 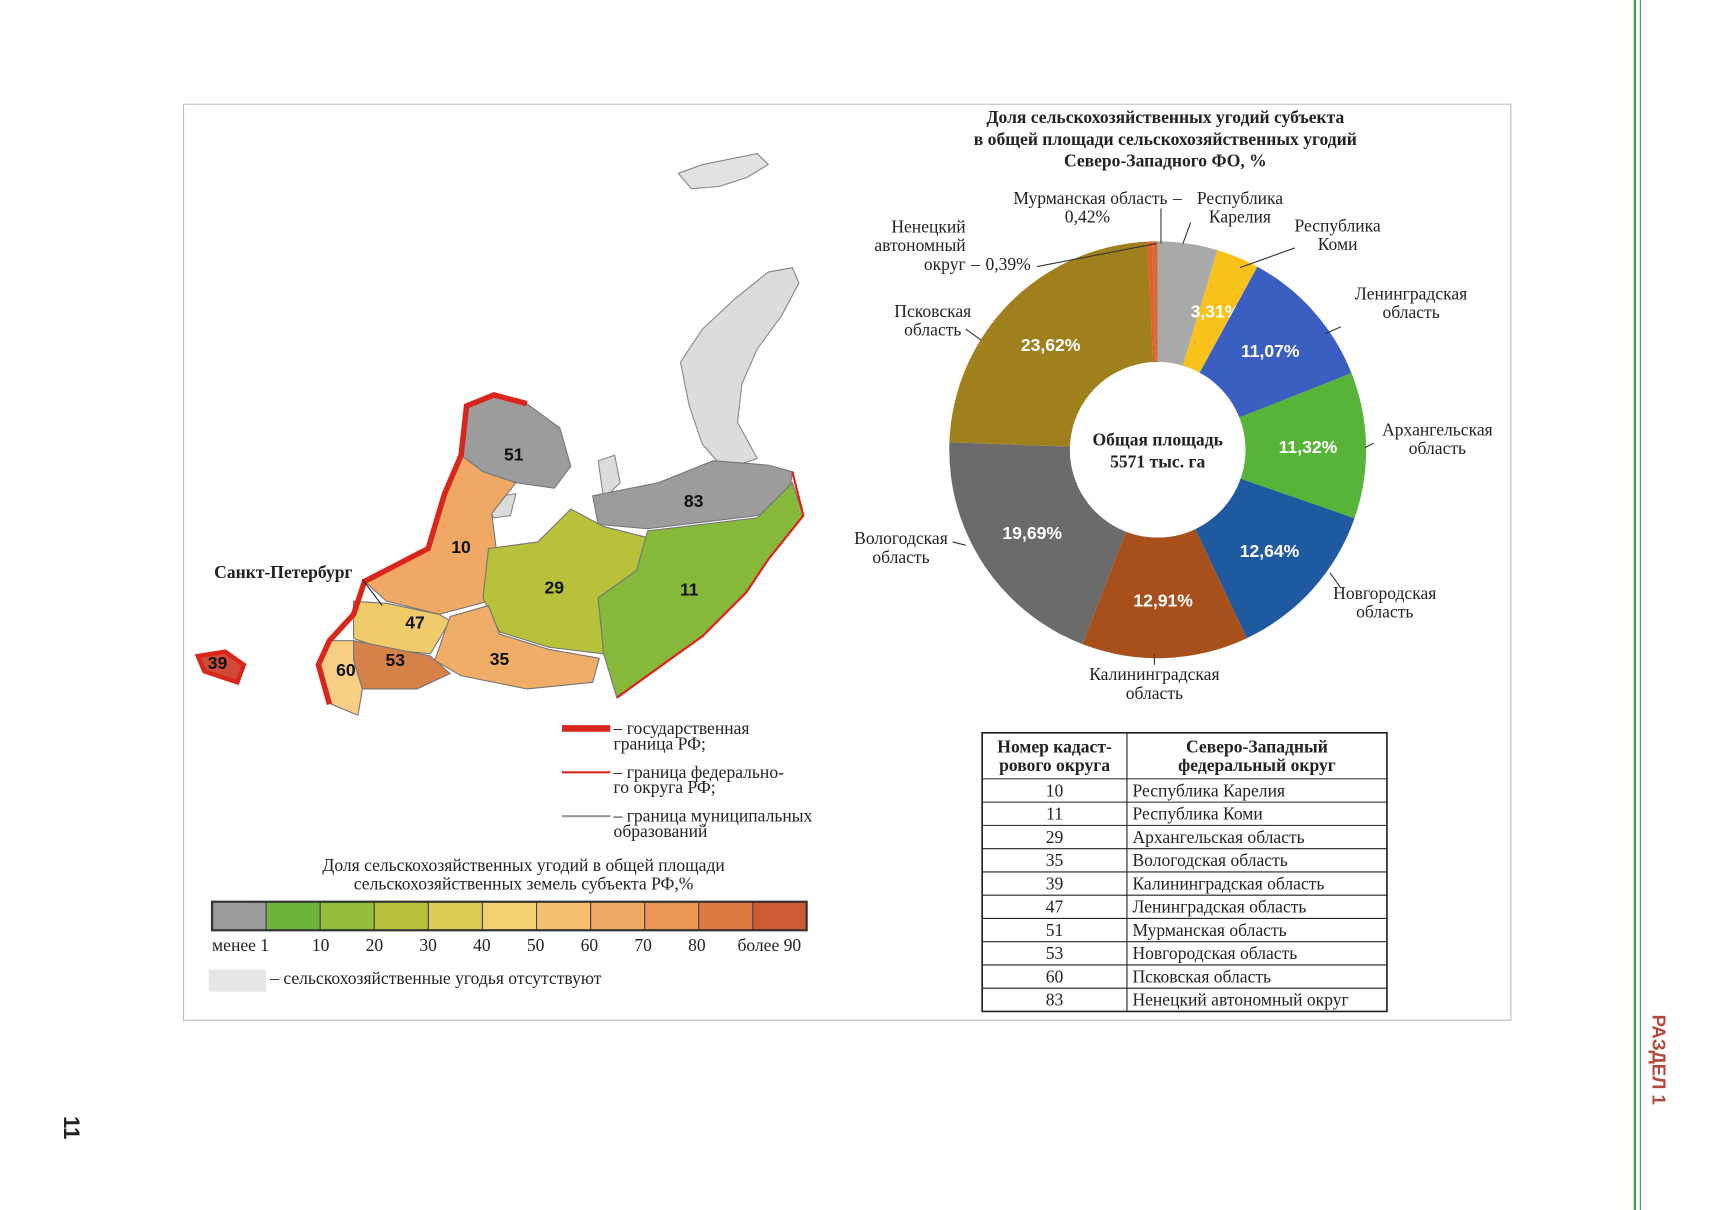 I want to click on legend-text: – граница муниципальных образований, so click(x=713, y=823).